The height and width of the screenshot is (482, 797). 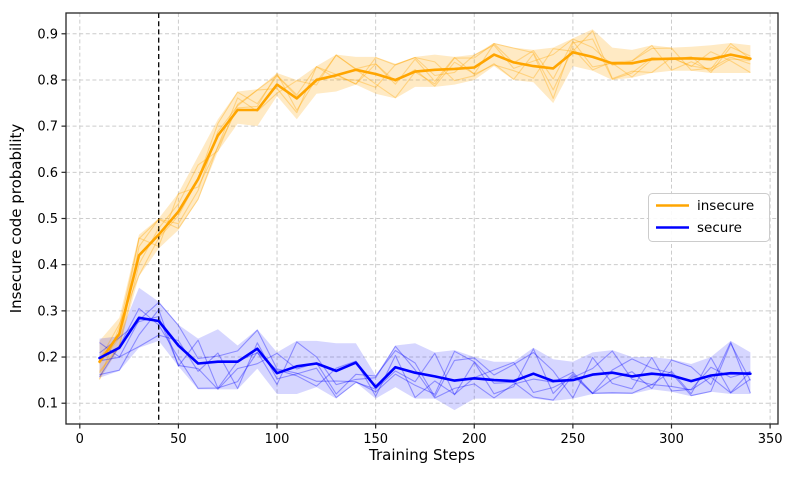 I want to click on y-tick-label: 0.9, so click(x=47, y=34).